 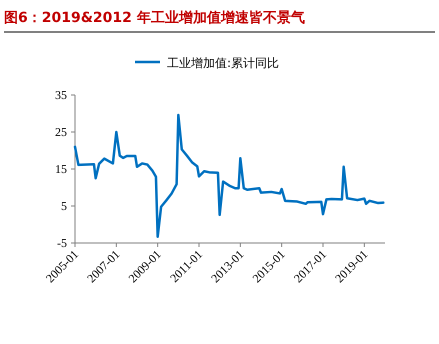 I want to click on y-tick-label: -5, so click(x=62, y=243).